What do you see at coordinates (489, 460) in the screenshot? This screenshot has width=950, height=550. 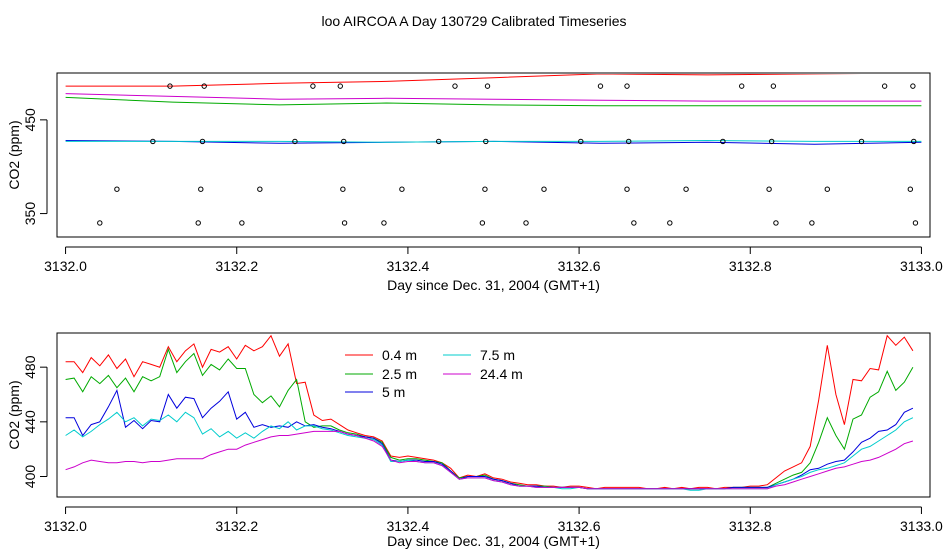 I see `series-line-24-4-m` at bounding box center [489, 460].